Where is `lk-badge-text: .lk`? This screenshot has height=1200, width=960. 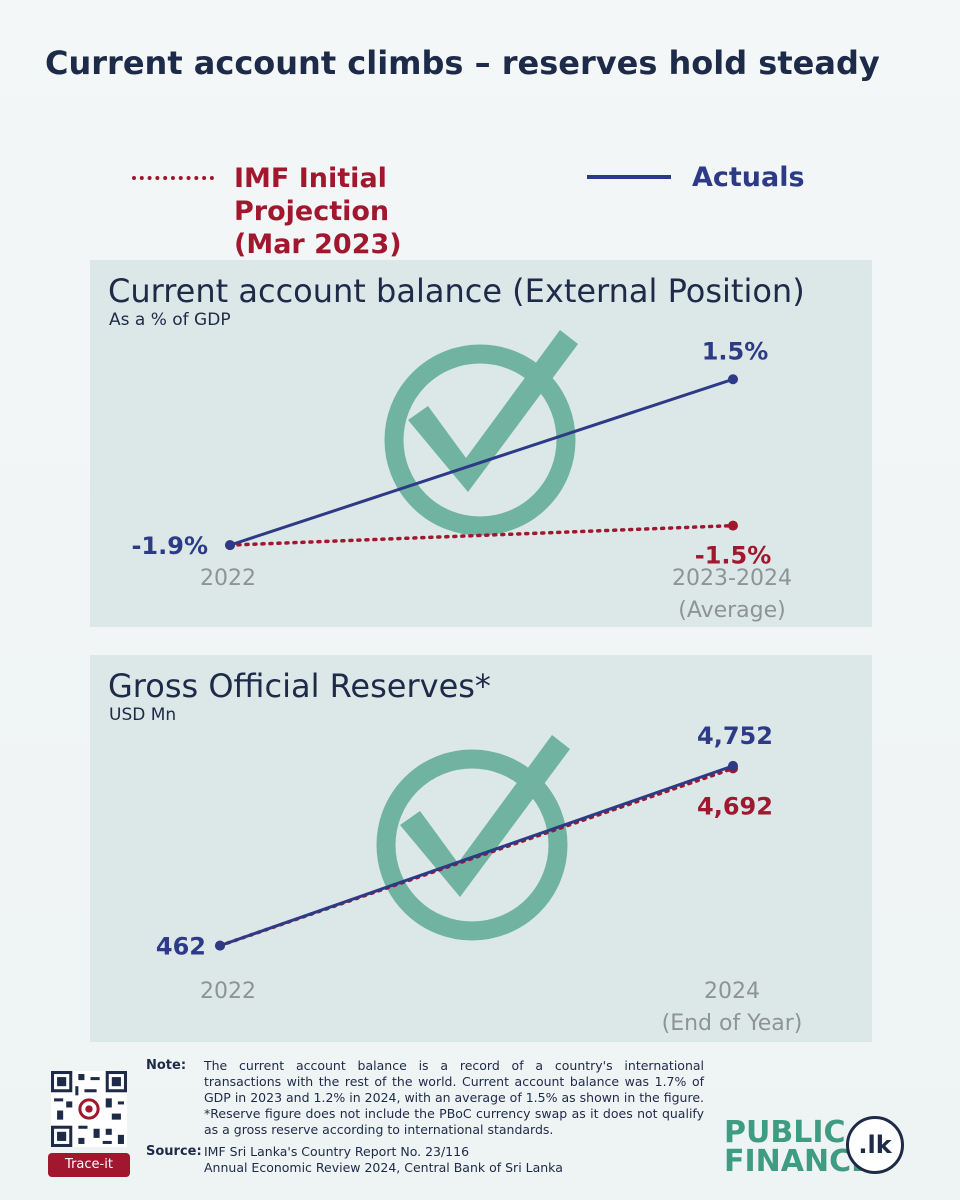 lk-badge-text: .lk is located at coordinates (875, 1145).